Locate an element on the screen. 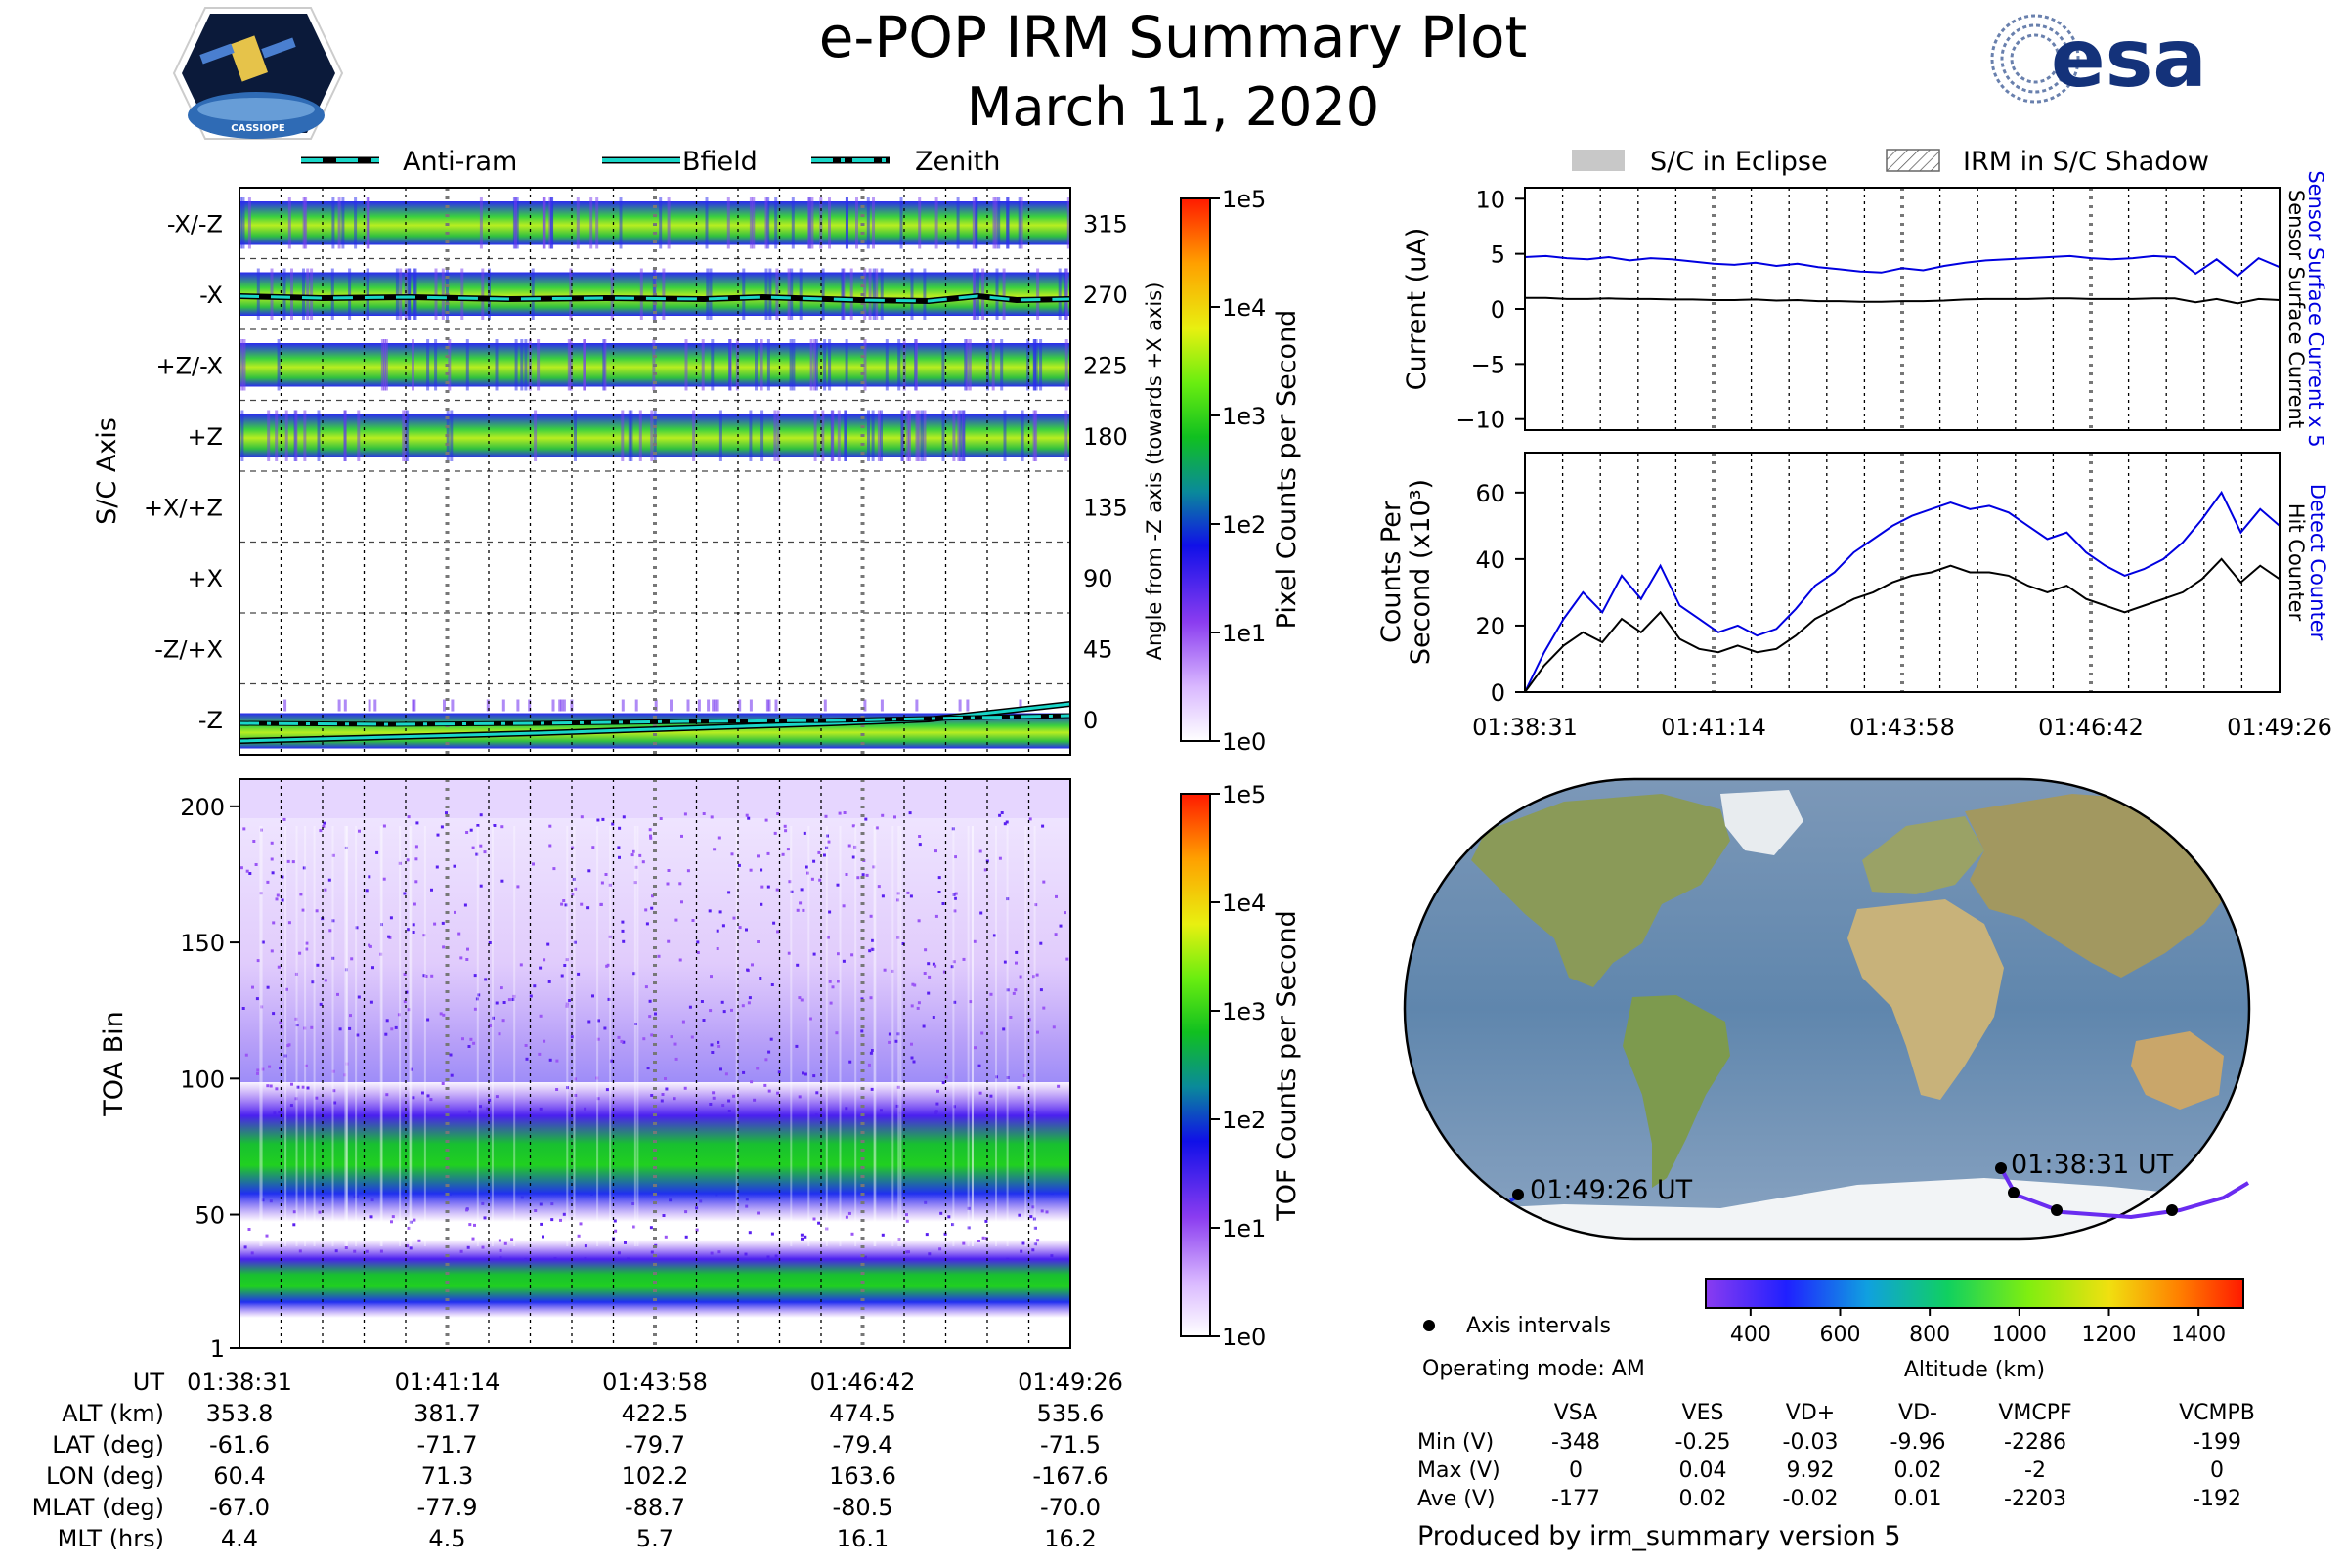 The width and height of the screenshot is (2346, 1568). ephemeris-cell: -77.9 is located at coordinates (447, 1507).